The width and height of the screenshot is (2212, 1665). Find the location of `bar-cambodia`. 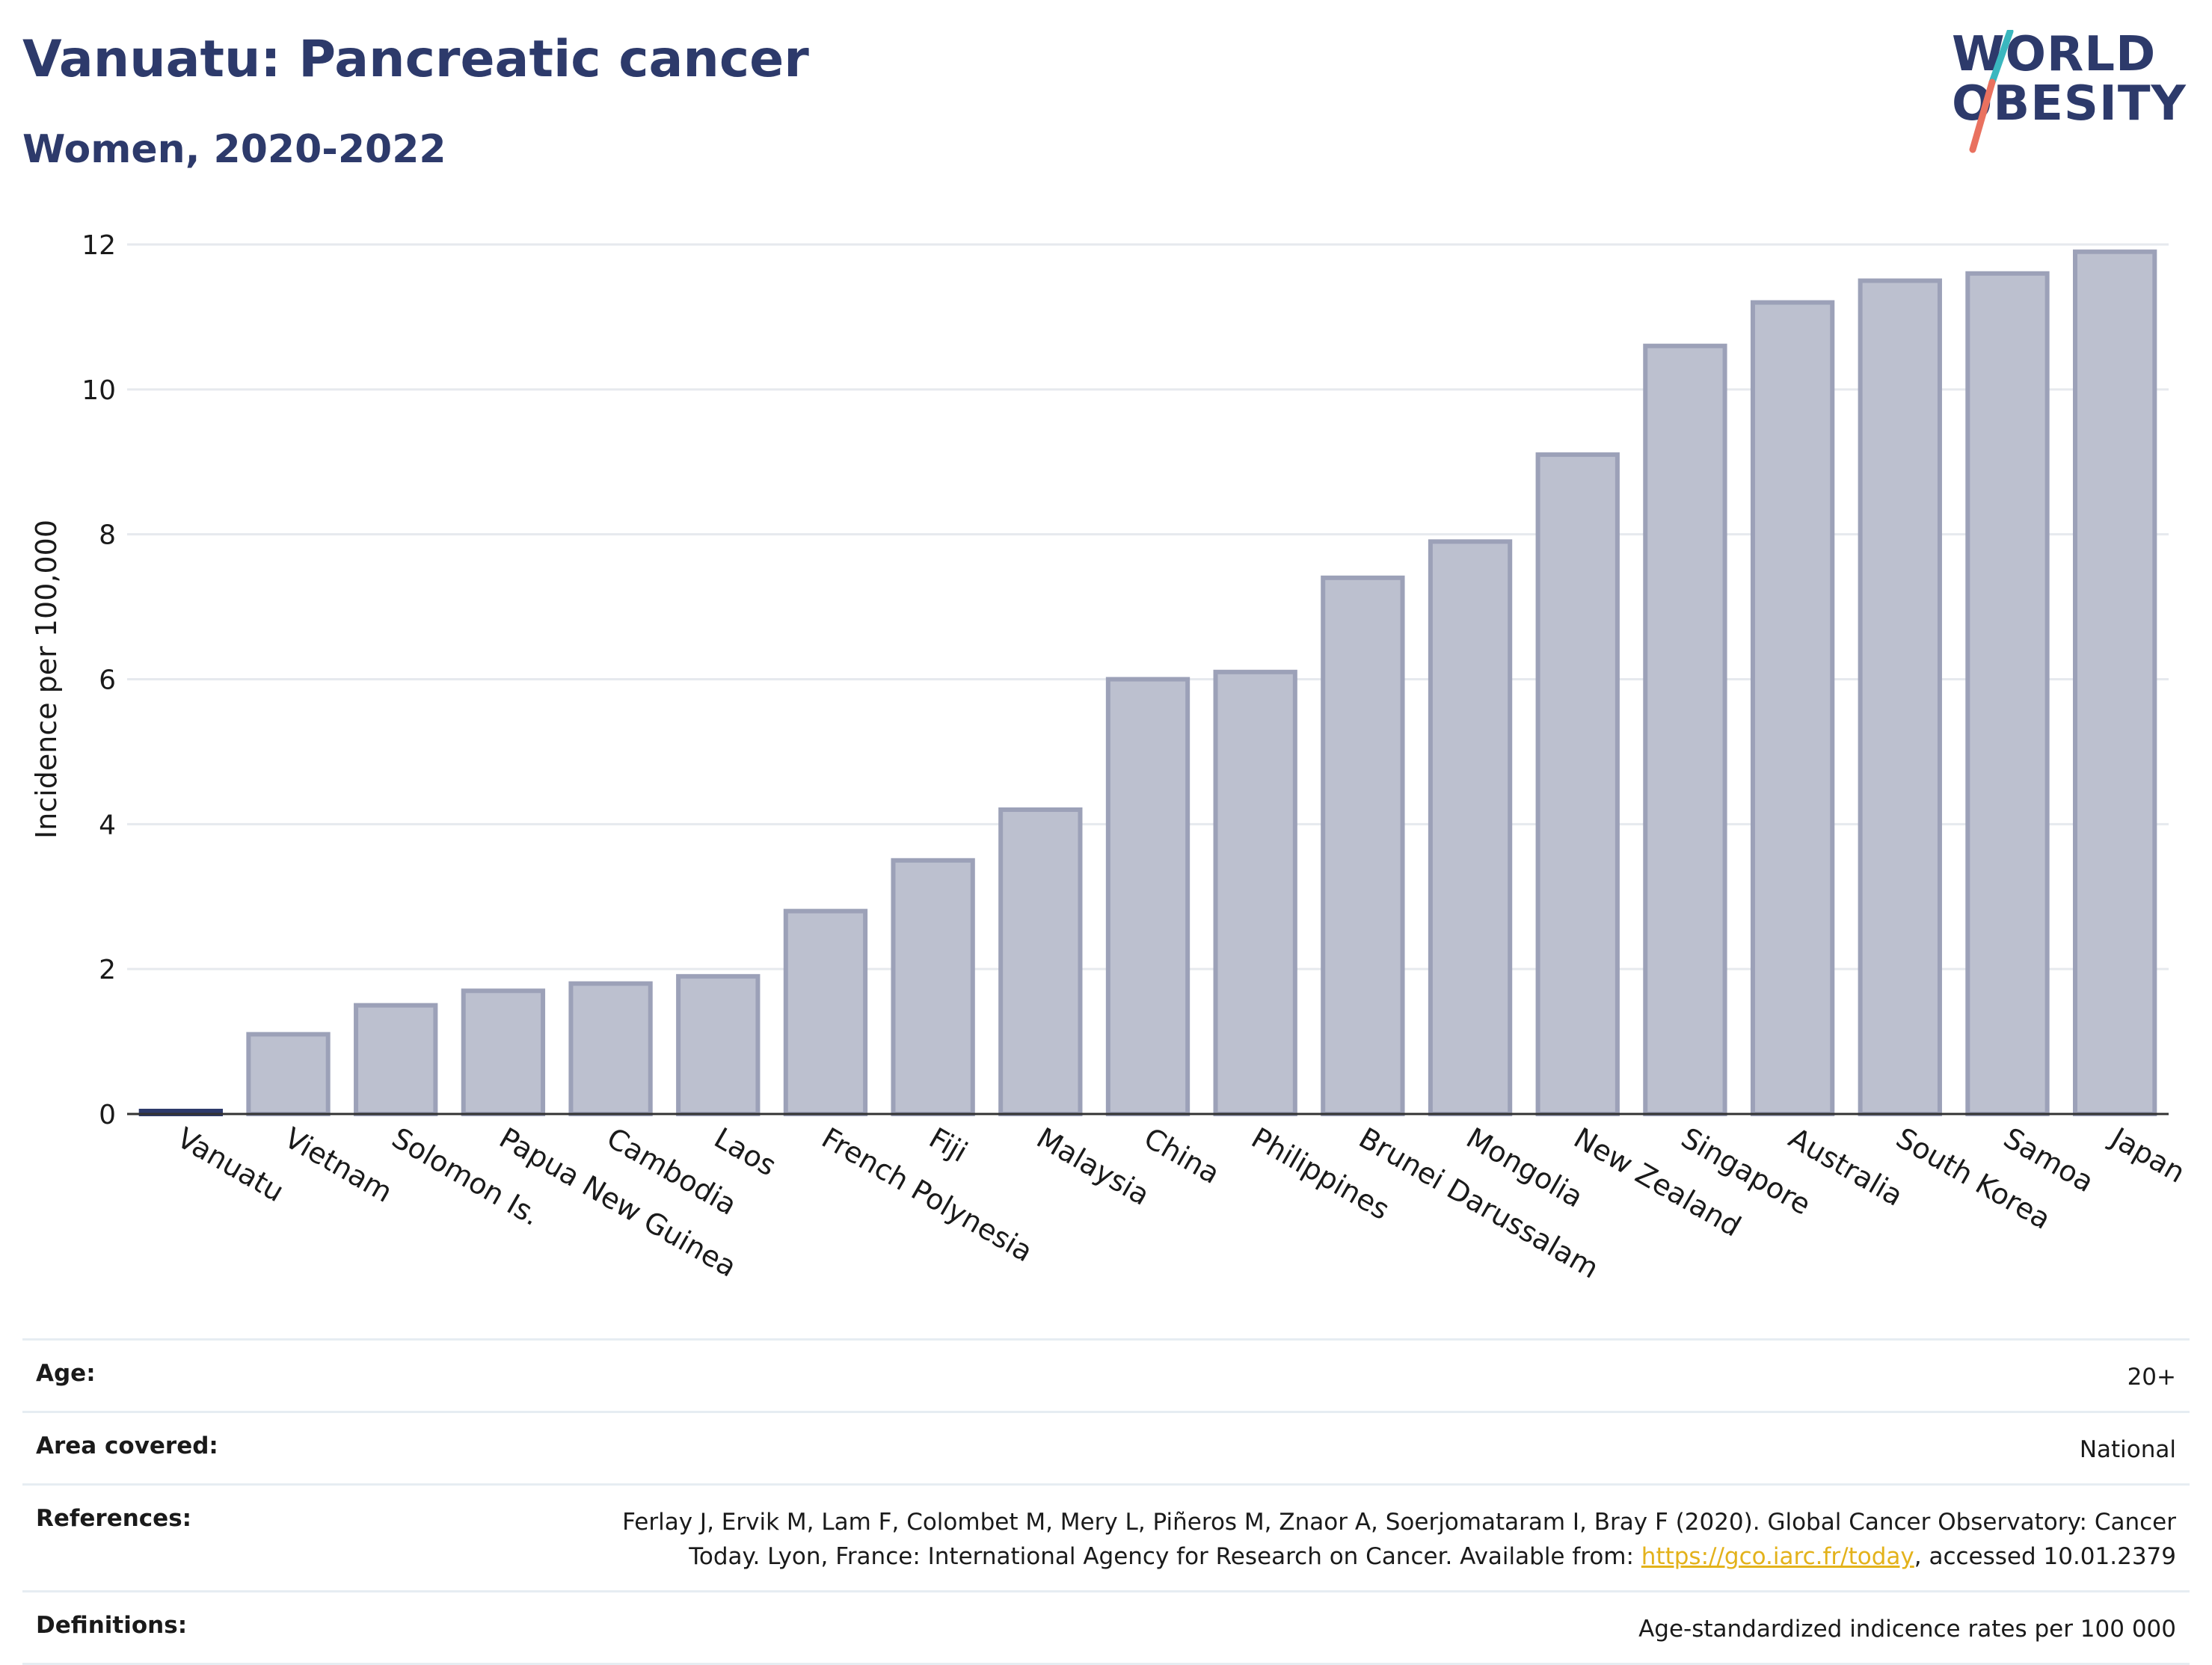

bar-cambodia is located at coordinates (610, 1049).